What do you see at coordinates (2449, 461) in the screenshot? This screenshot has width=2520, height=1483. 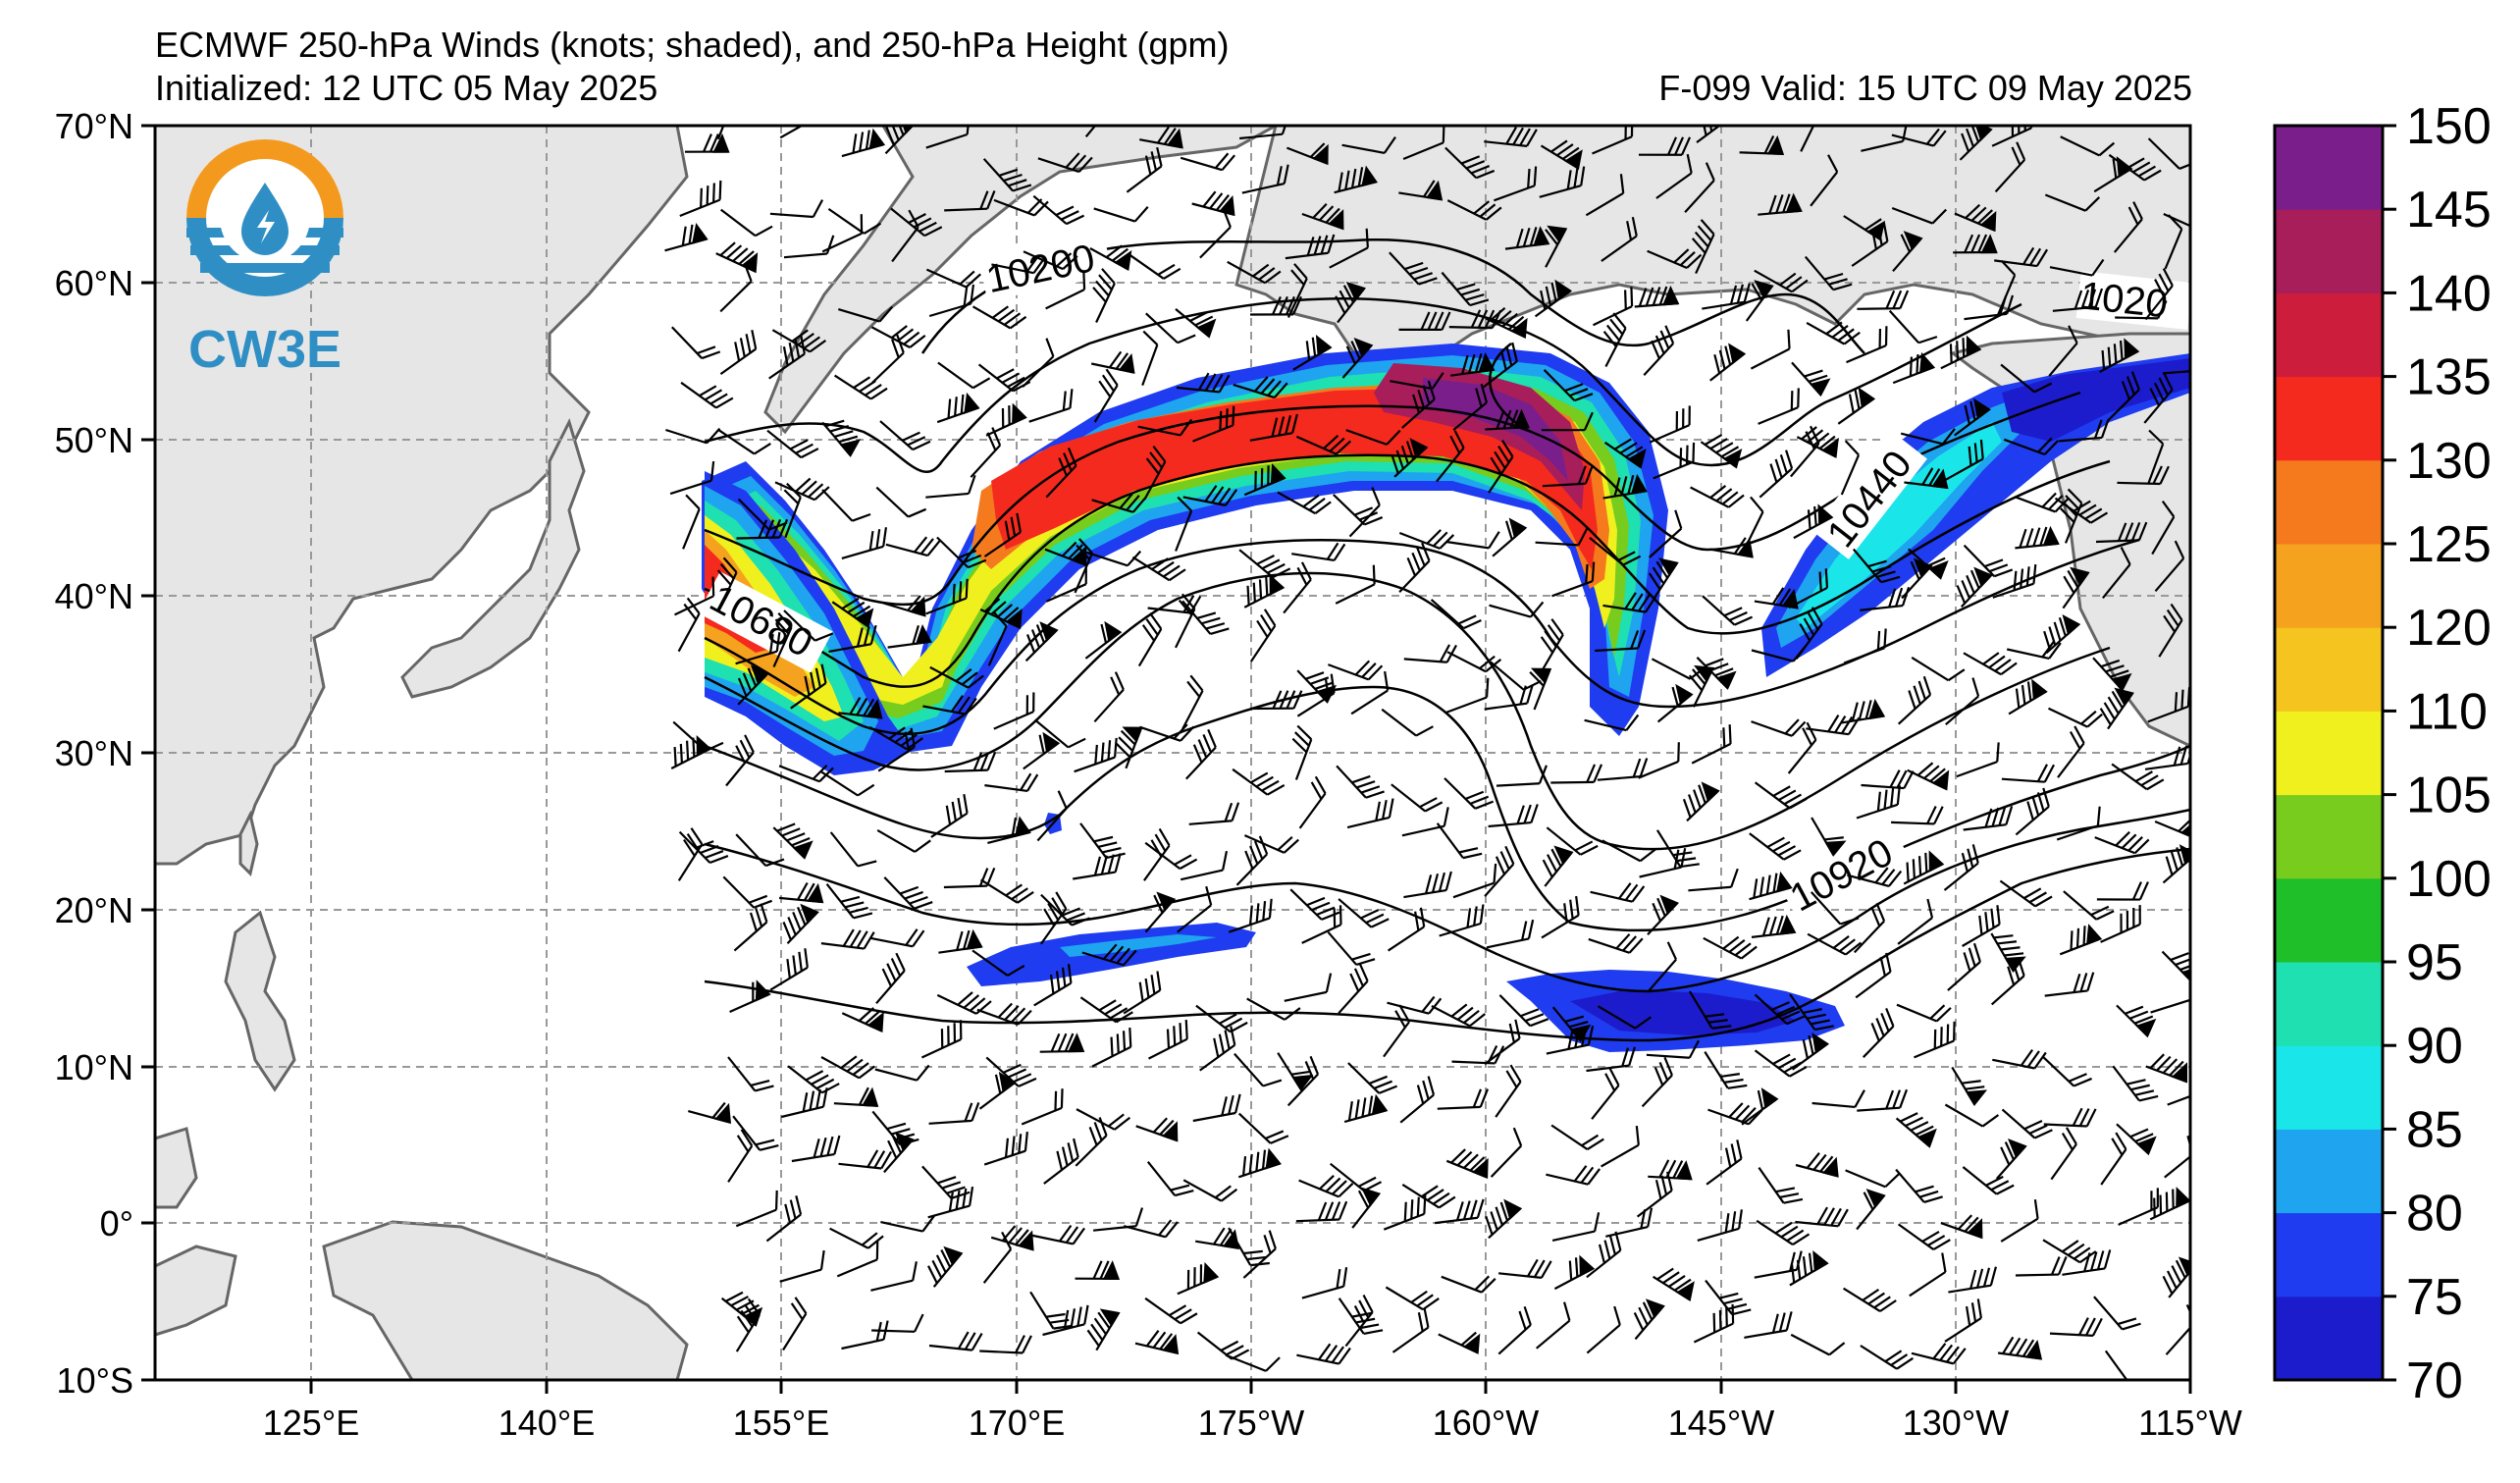 I see `colorbar-tick-label: 130` at bounding box center [2449, 461].